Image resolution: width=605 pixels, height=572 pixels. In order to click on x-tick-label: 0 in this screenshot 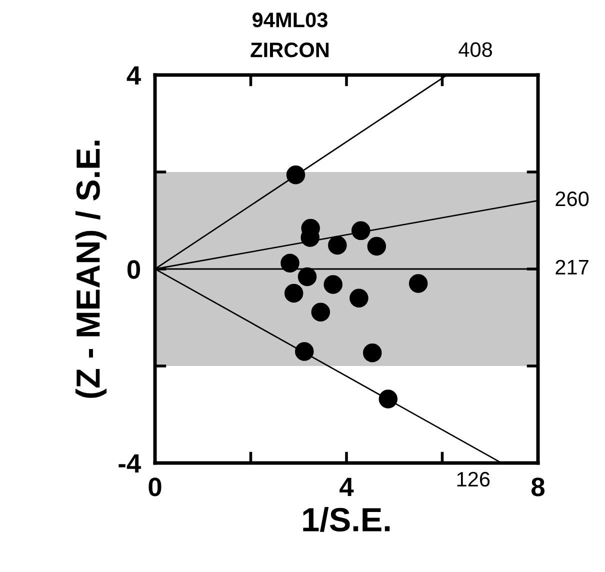, I will do `click(155, 487)`.